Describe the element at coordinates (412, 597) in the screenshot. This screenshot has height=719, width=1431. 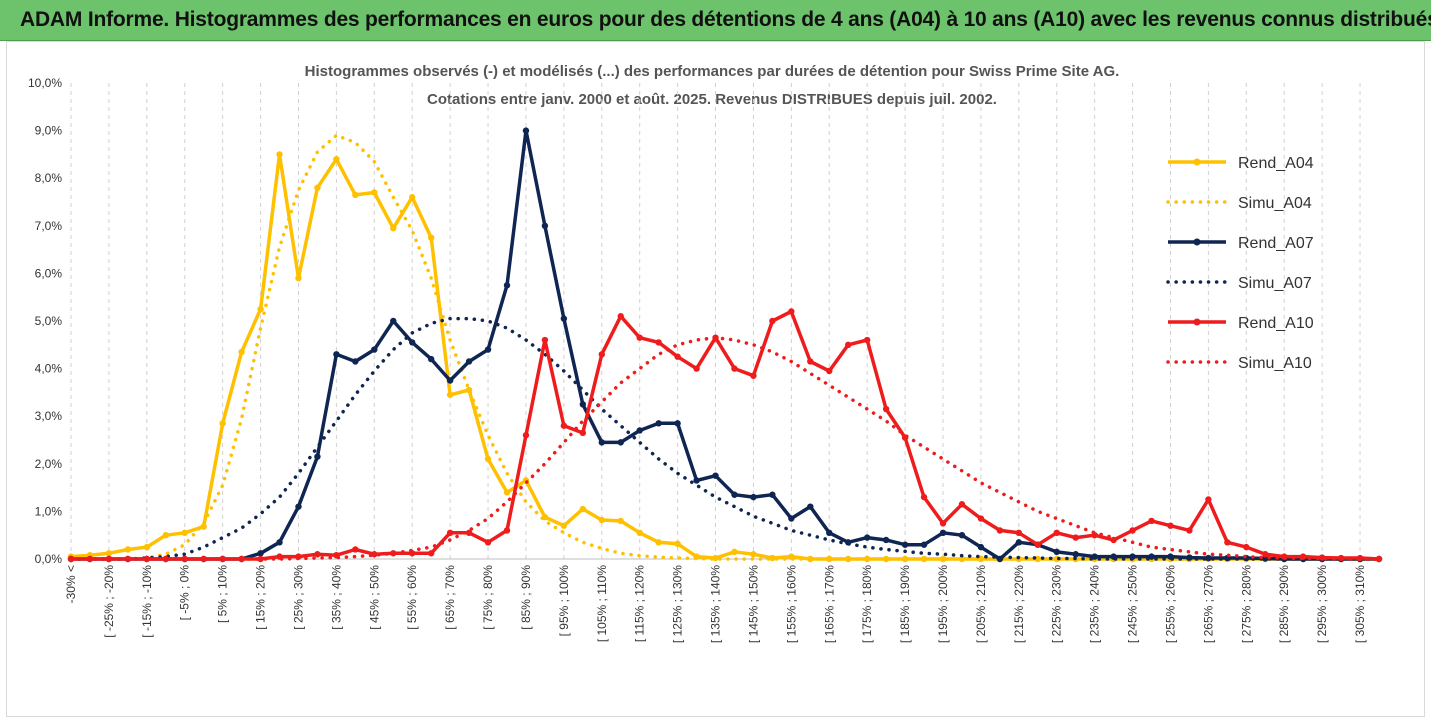
I see `x-tick-label: [ 55% ; 60%` at that location.